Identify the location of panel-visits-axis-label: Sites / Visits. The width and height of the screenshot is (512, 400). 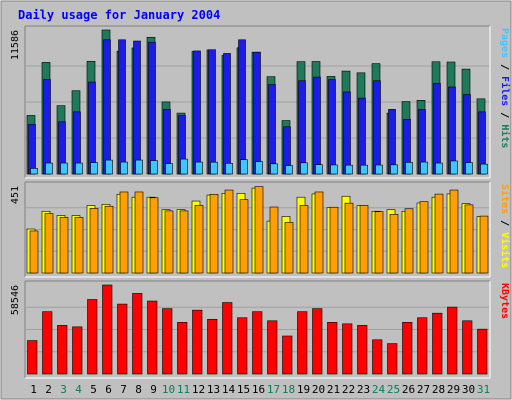
(505, 226).